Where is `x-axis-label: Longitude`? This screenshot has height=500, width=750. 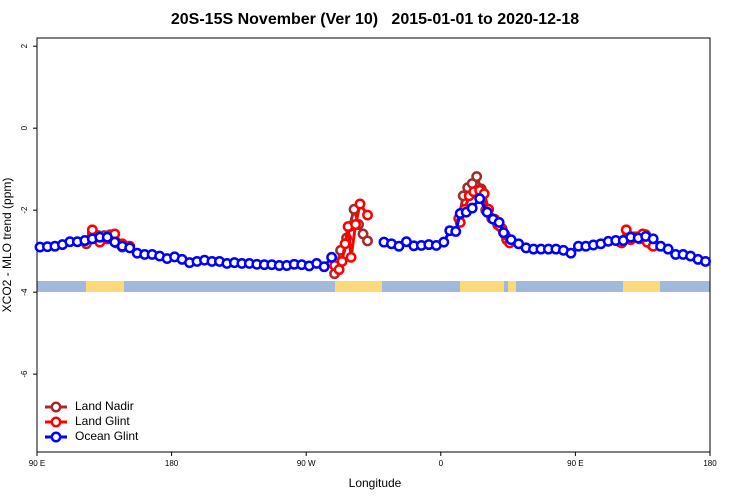
x-axis-label: Longitude is located at coordinates (375, 483).